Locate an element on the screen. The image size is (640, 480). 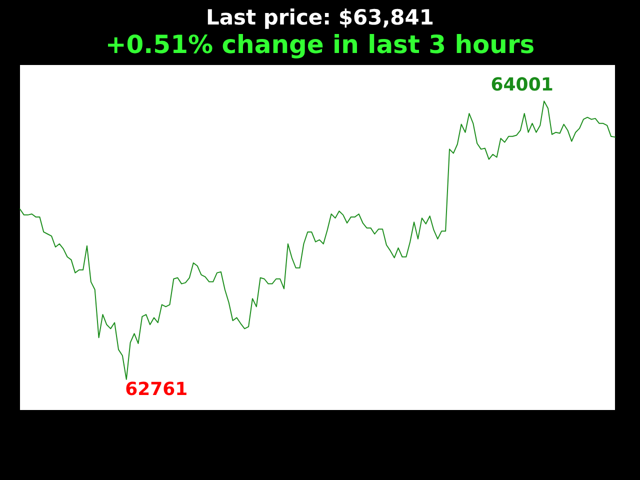
chart-title: Last price: $63,841 is located at coordinates (320, 18).